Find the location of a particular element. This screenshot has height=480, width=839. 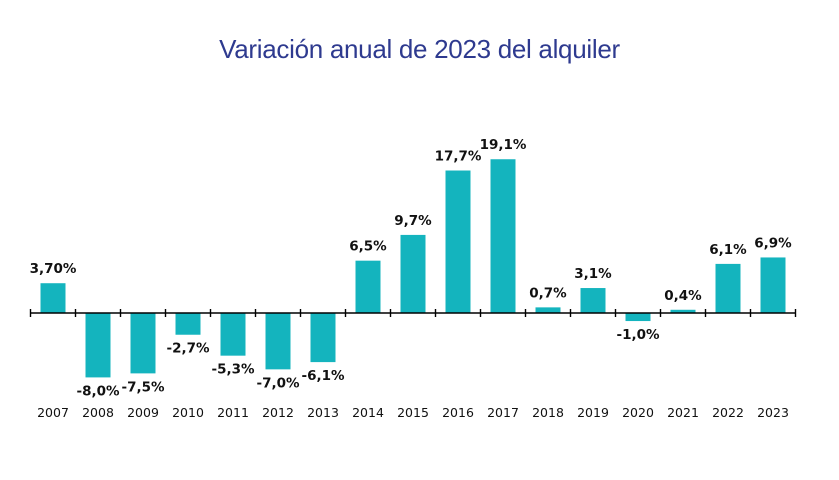

data-label-2008: -8,0% is located at coordinates (98, 391).